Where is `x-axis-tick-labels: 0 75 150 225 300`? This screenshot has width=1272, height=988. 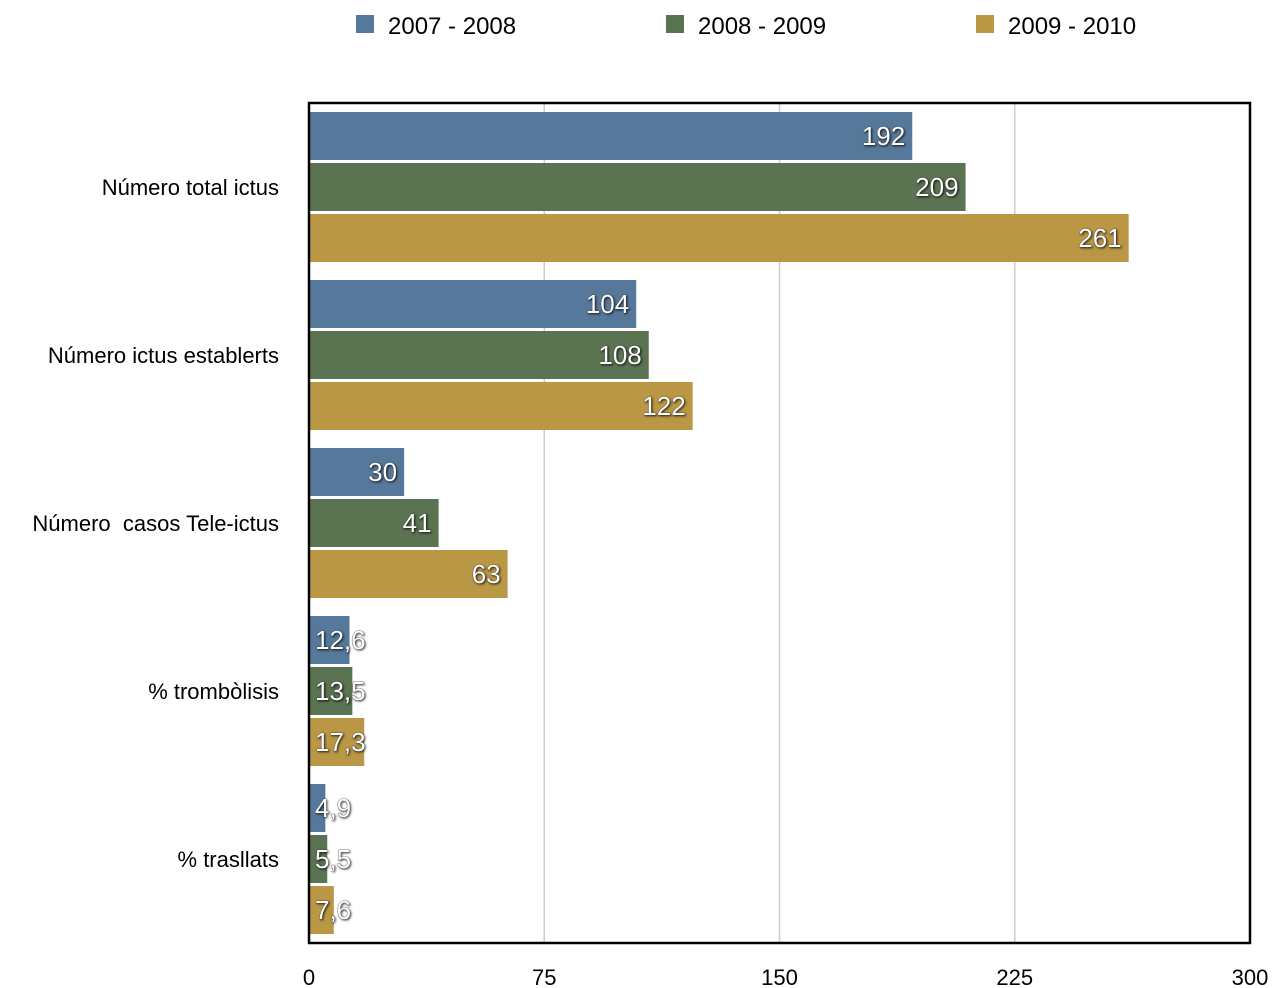 x-axis-tick-labels: 0 75 150 225 300 is located at coordinates (785, 976).